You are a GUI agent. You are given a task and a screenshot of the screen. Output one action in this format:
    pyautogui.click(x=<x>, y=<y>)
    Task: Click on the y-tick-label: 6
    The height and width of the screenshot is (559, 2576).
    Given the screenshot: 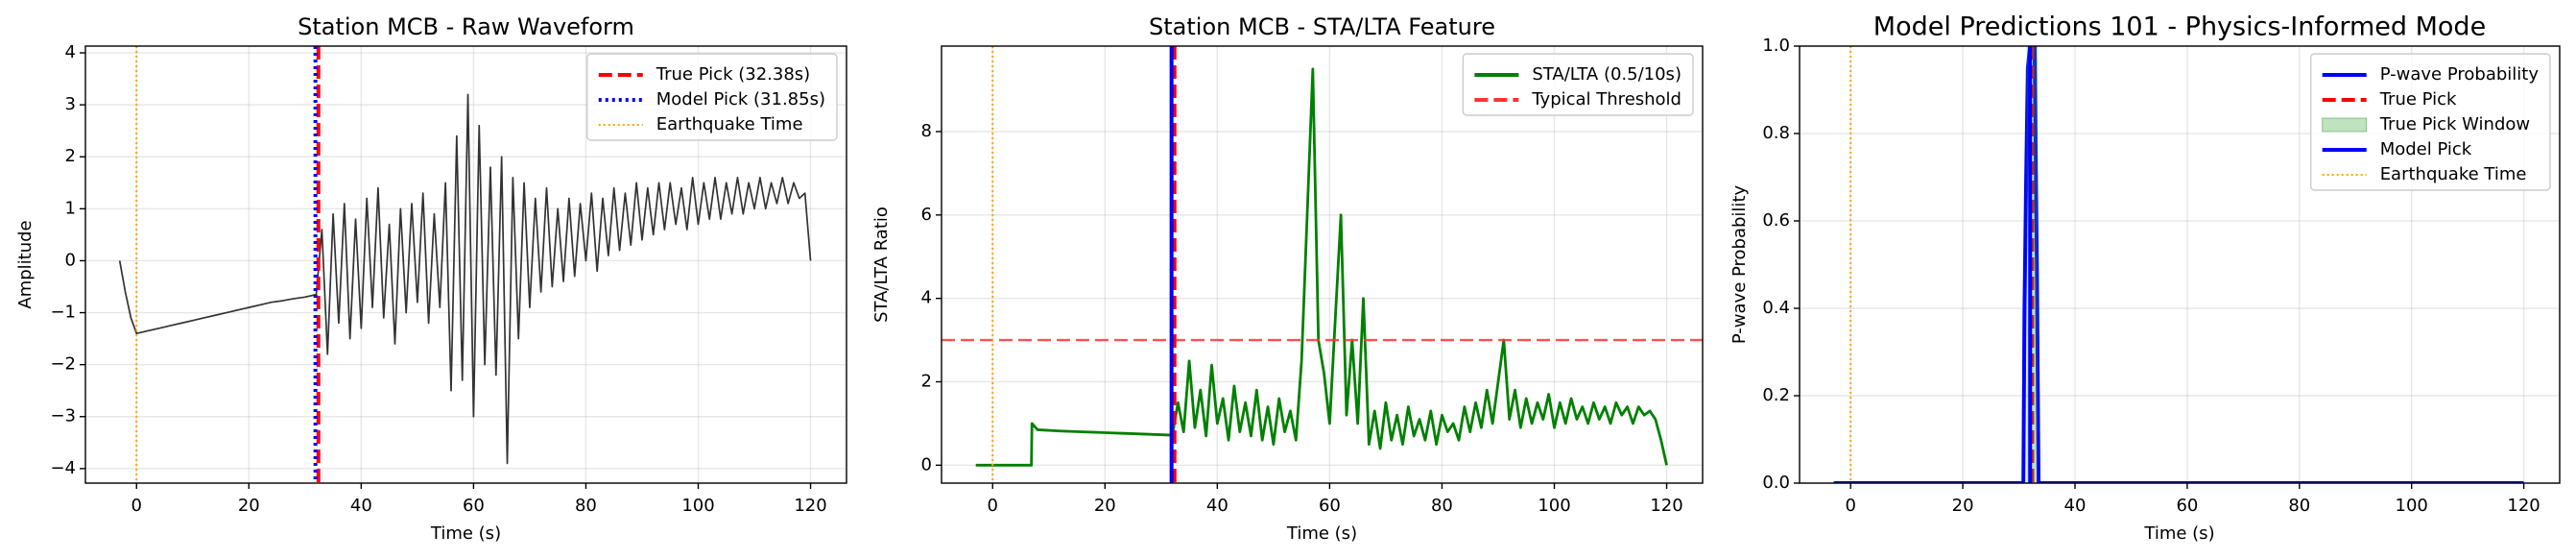 What is the action you would take?
    pyautogui.click(x=926, y=215)
    